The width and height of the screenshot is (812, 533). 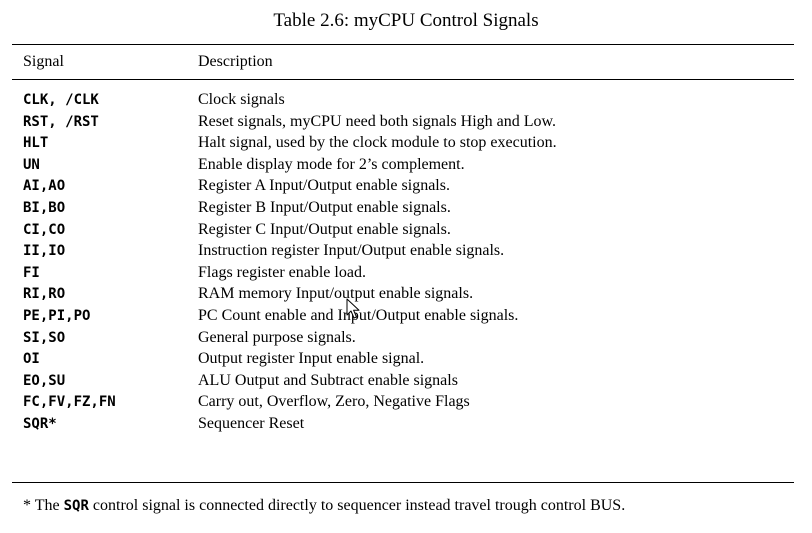 What do you see at coordinates (336, 294) in the screenshot?
I see `description-cell: RAM memory Input/output enable signals.` at bounding box center [336, 294].